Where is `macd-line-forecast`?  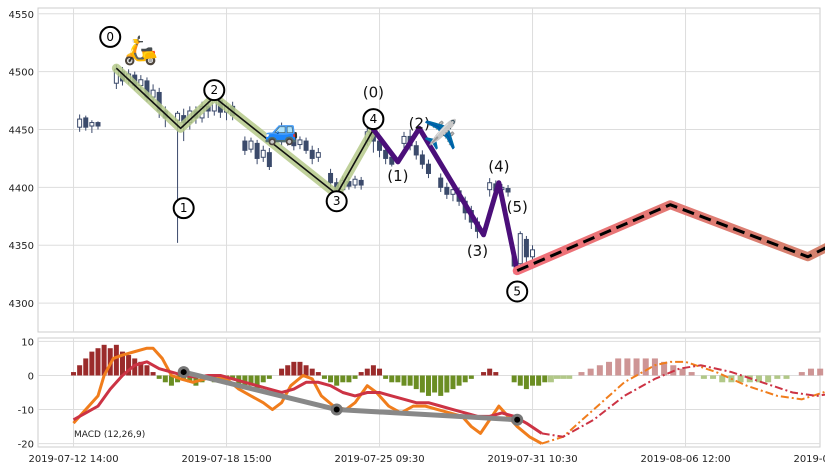 macd-line-forecast is located at coordinates (683, 402).